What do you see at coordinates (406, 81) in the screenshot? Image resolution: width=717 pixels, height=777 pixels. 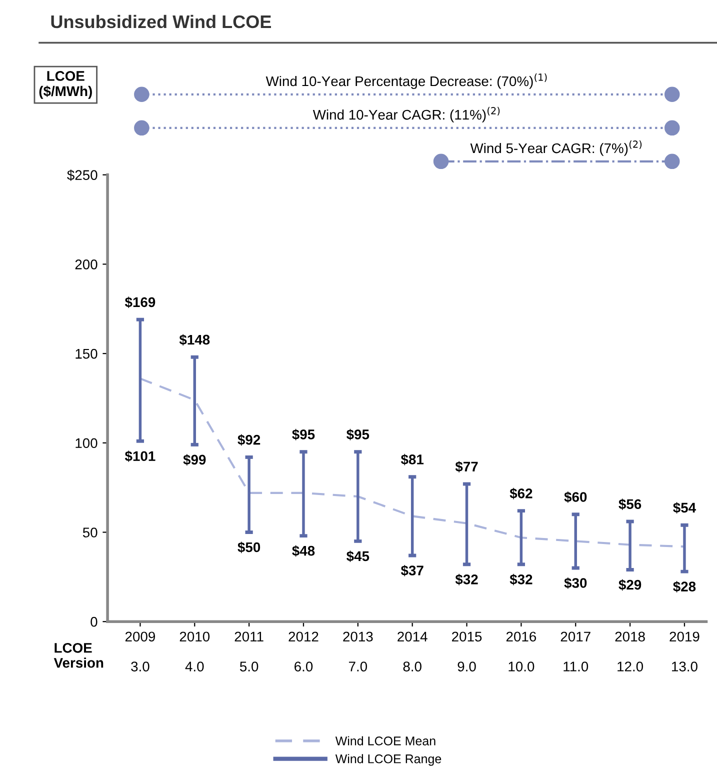 I see `text: Wind 10-Year Percentage Decrease: (70%)$^{(1)}$` at bounding box center [406, 81].